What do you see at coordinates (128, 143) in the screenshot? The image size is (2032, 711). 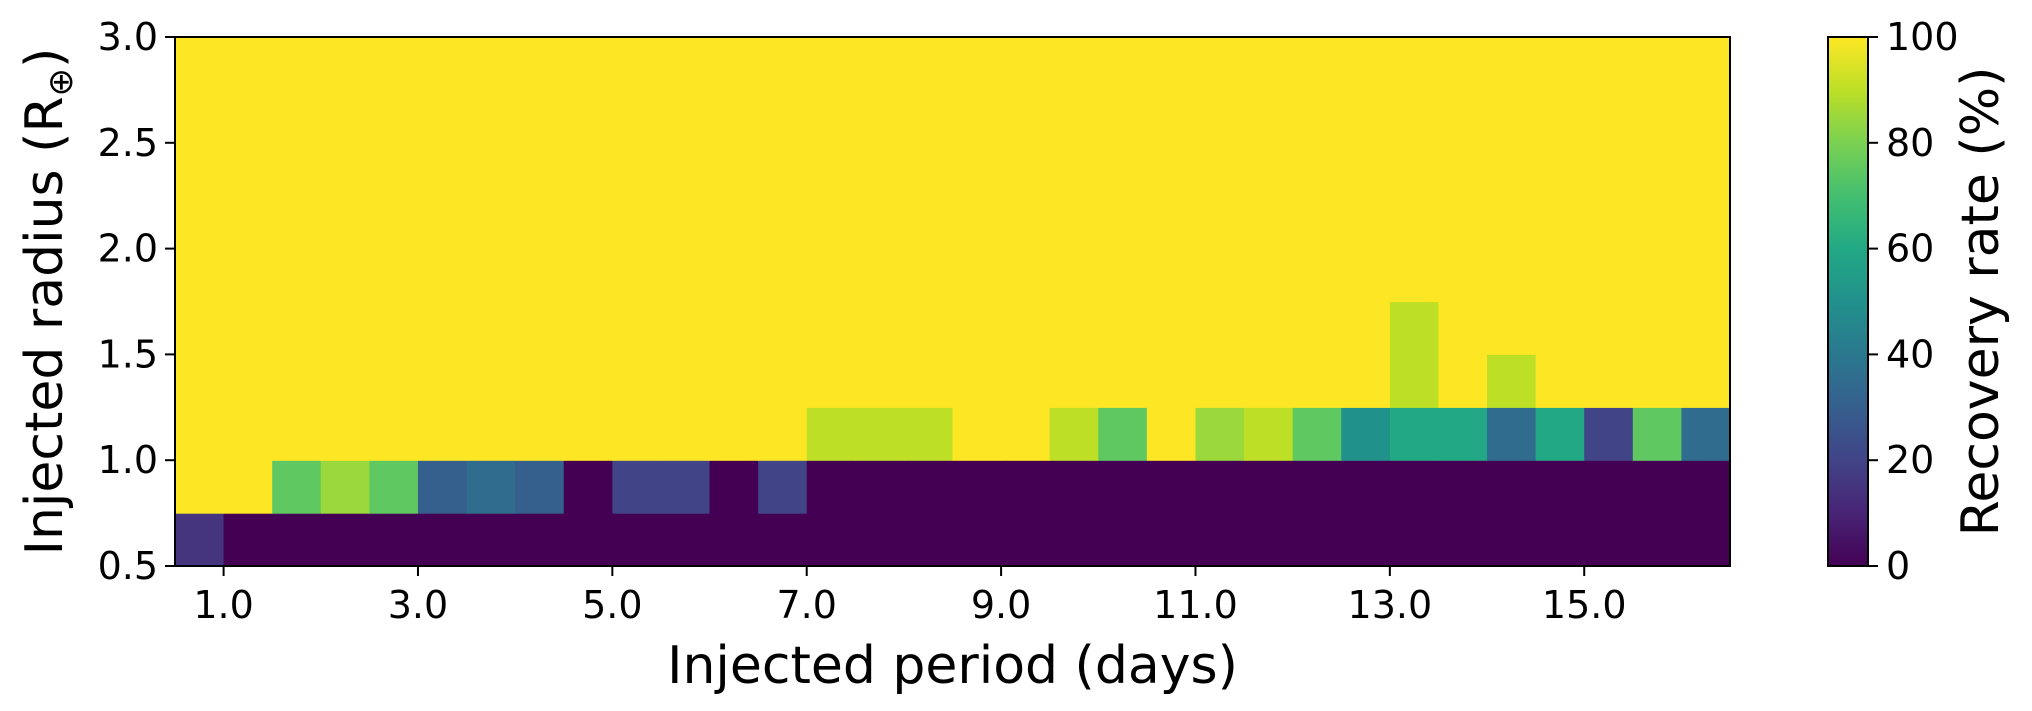 I see `y-tick-label: 2.5` at bounding box center [128, 143].